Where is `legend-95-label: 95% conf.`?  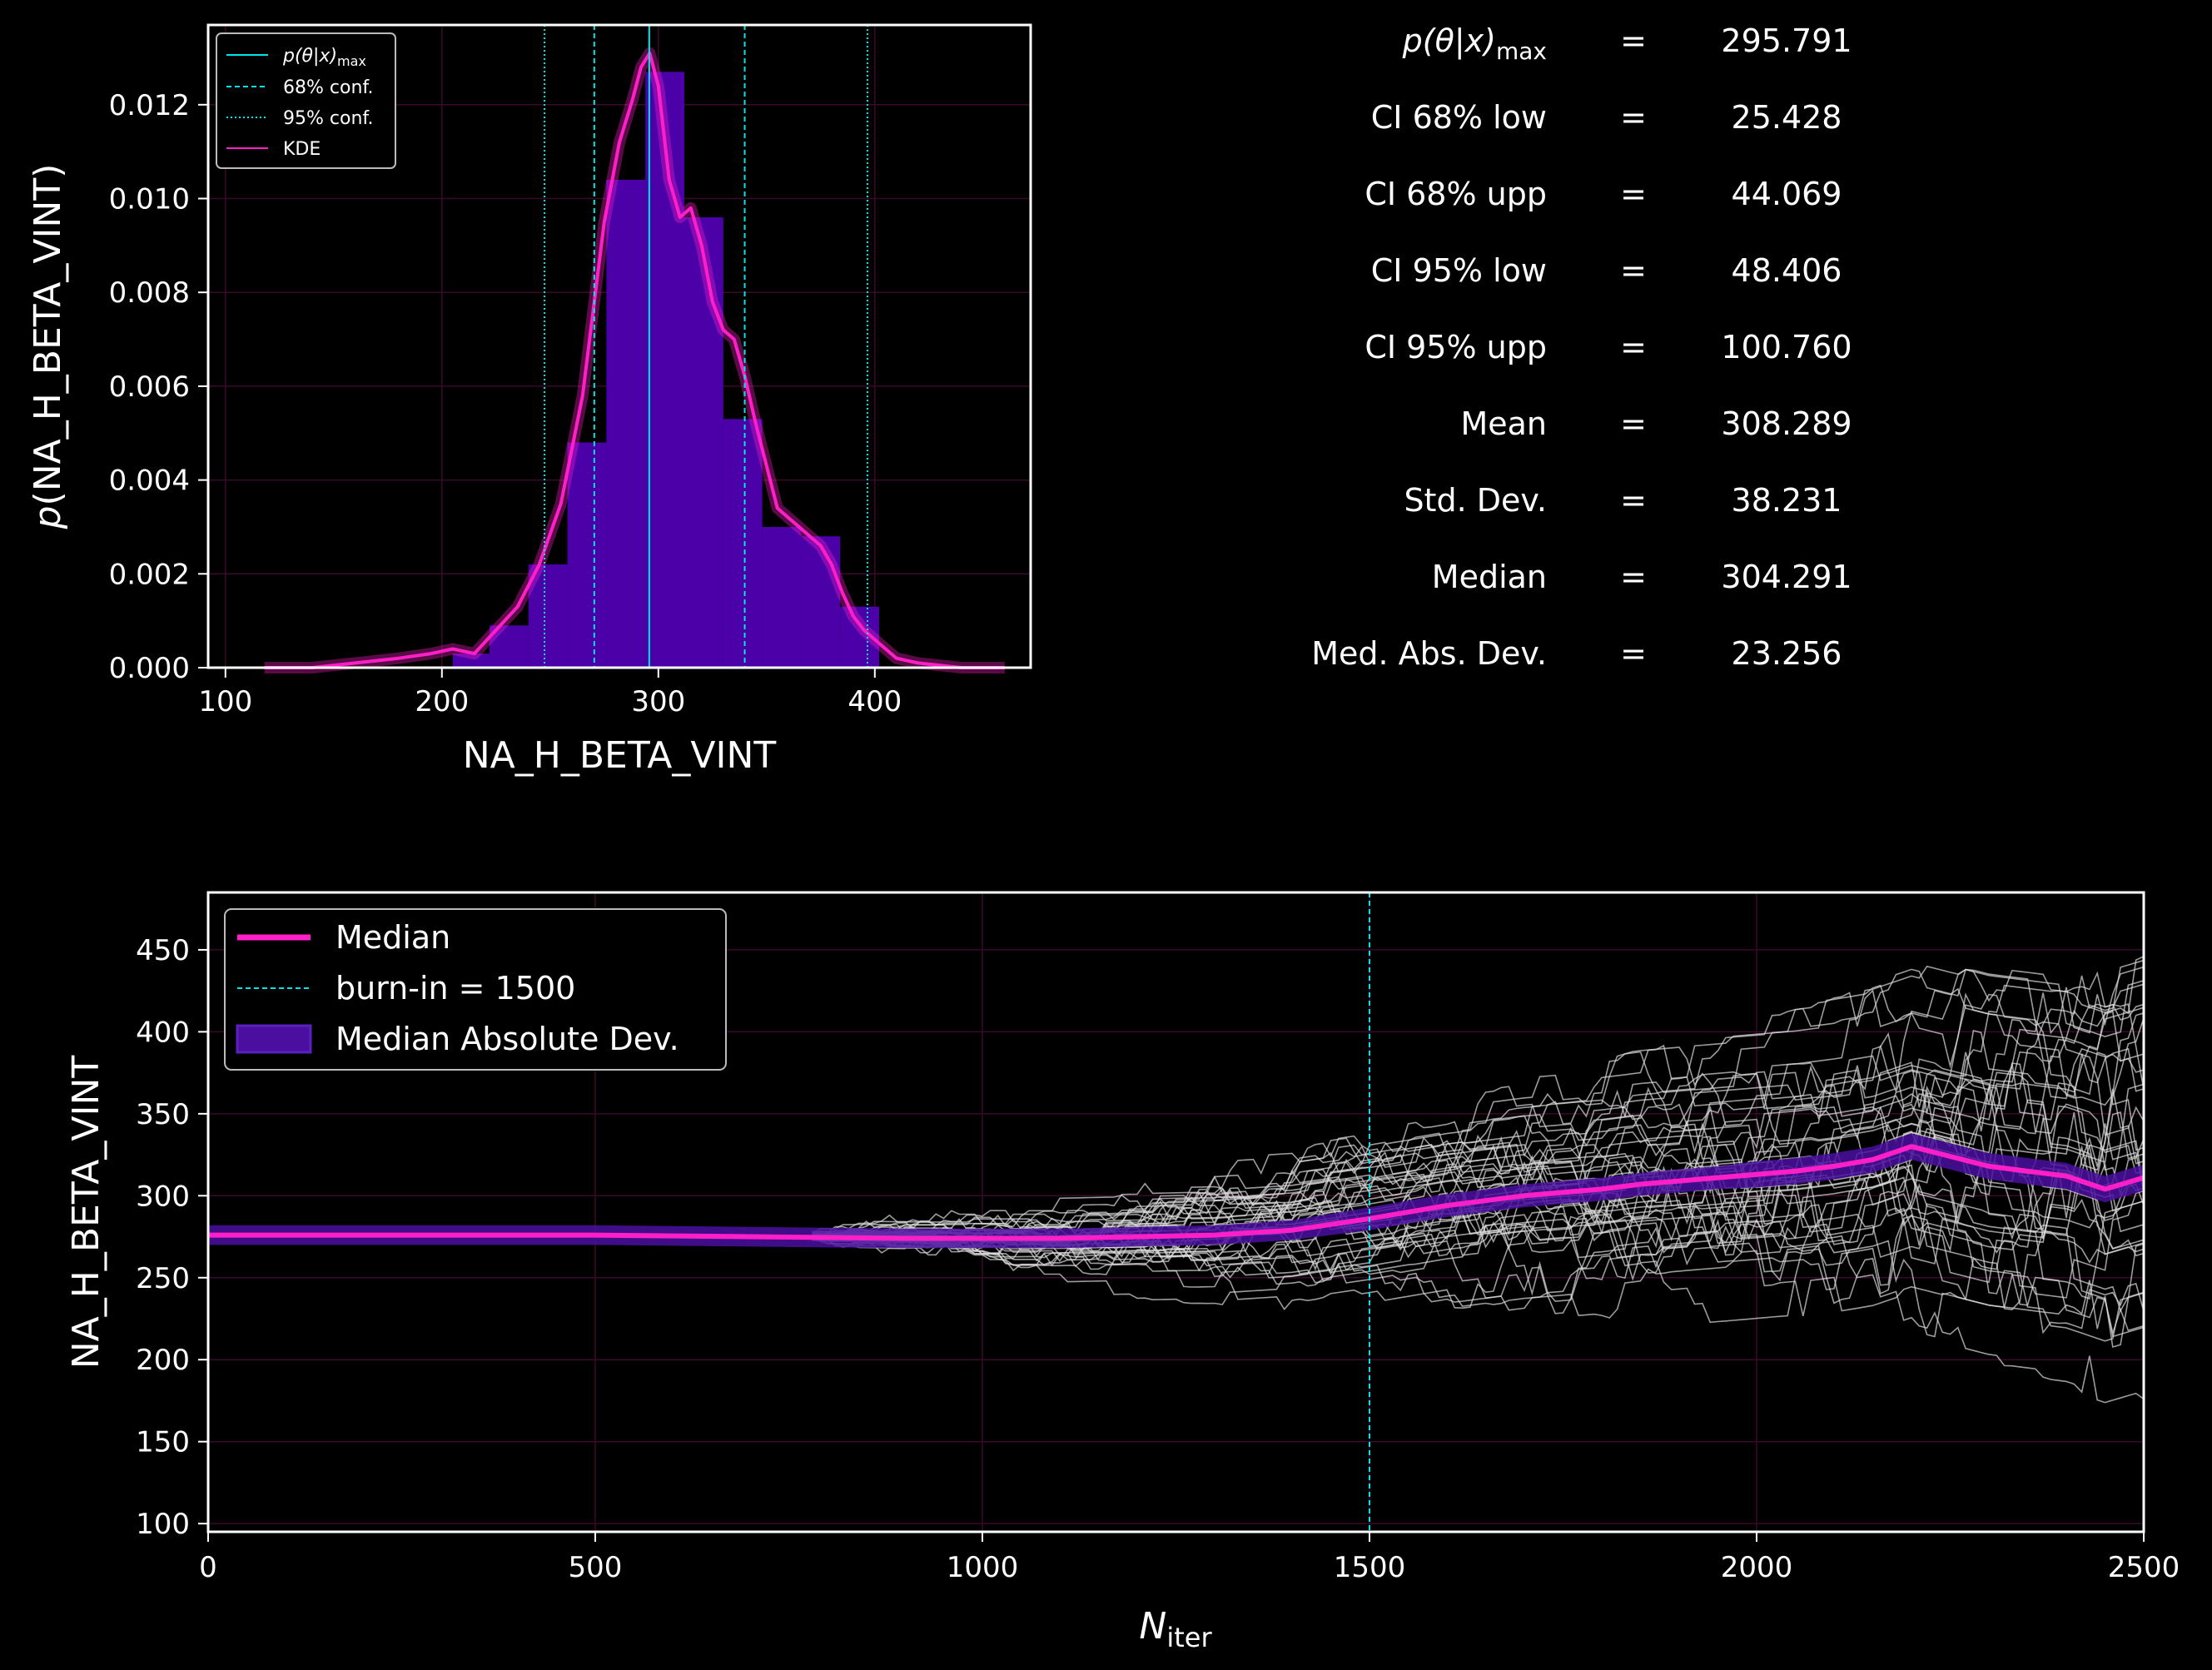
legend-95-label: 95% conf. is located at coordinates (328, 118).